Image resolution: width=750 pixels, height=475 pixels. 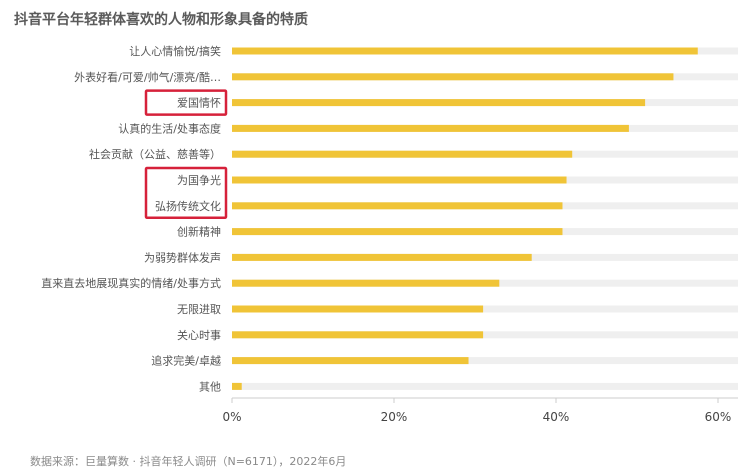 I want to click on x-tick-label: 0%, so click(x=231, y=417).